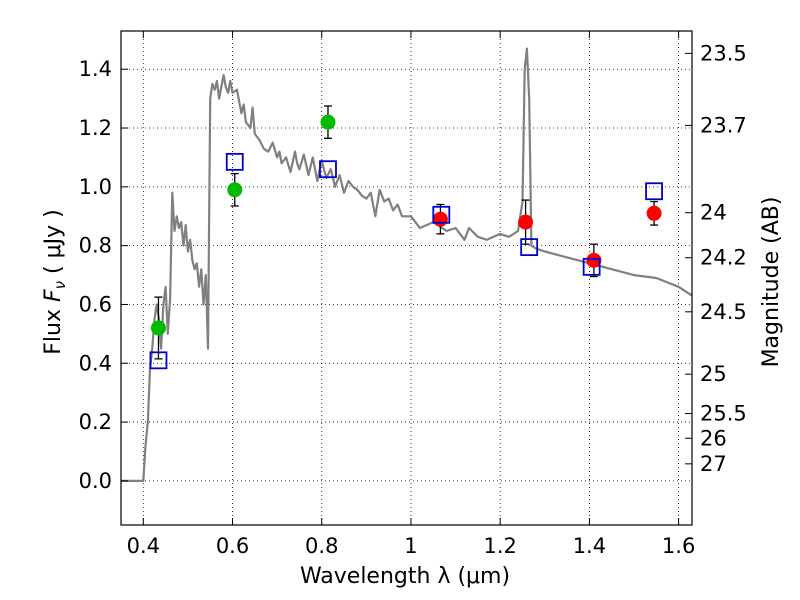 The height and width of the screenshot is (600, 800). What do you see at coordinates (95, 363) in the screenshot?
I see `y-tick-label: 0.4` at bounding box center [95, 363].